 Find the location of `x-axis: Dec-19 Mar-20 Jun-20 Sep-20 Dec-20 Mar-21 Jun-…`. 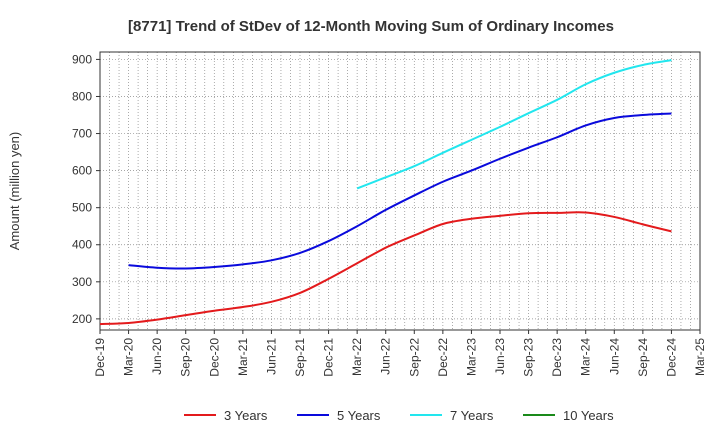

x-axis: Dec-19 Mar-20 Jun-20 Sep-20 Dec-20 Mar-21 Jun-… is located at coordinates (400, 353).